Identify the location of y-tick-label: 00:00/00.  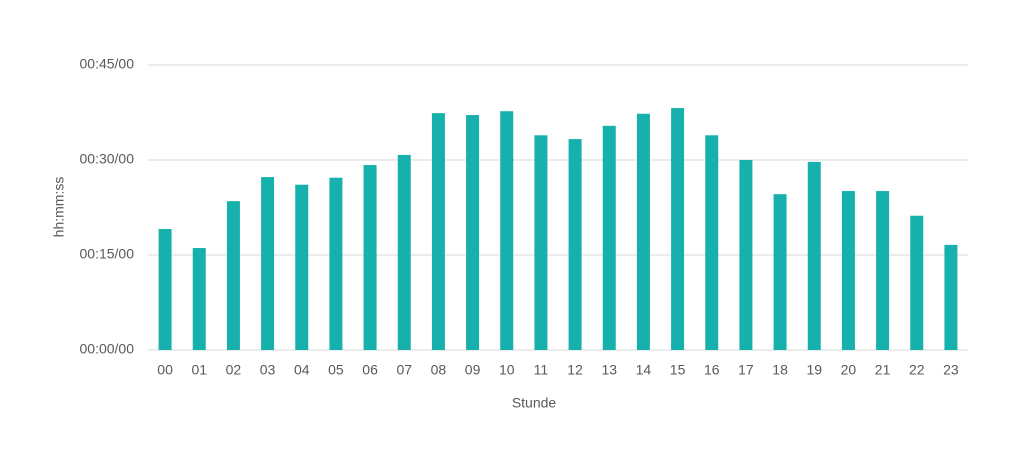
(107, 349).